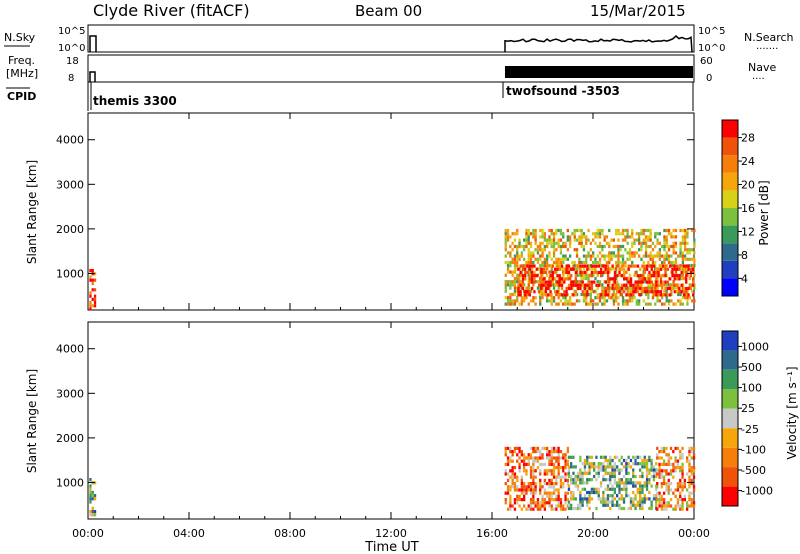 The width and height of the screenshot is (800, 554). I want to click on colorbar-tick-label: 1000, so click(755, 346).